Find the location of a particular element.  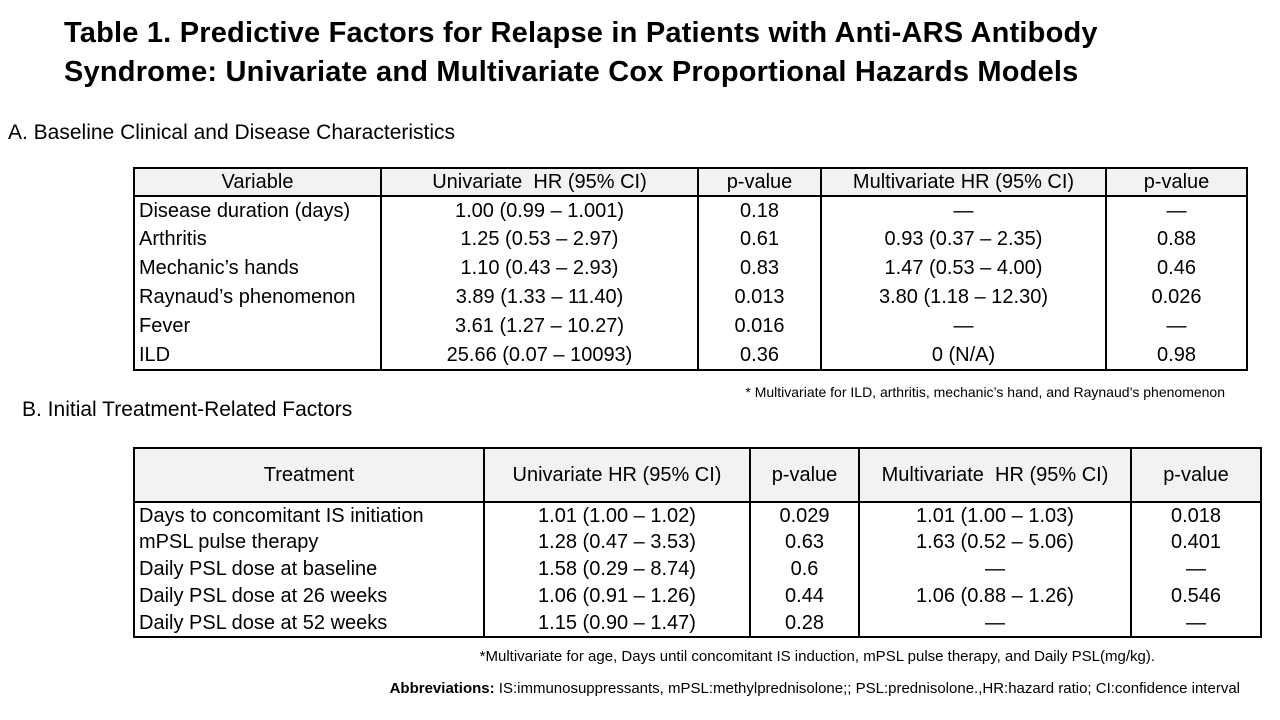

cell-univariate-hr: 1.06 (0.91 – 1.26) is located at coordinates (616, 596).